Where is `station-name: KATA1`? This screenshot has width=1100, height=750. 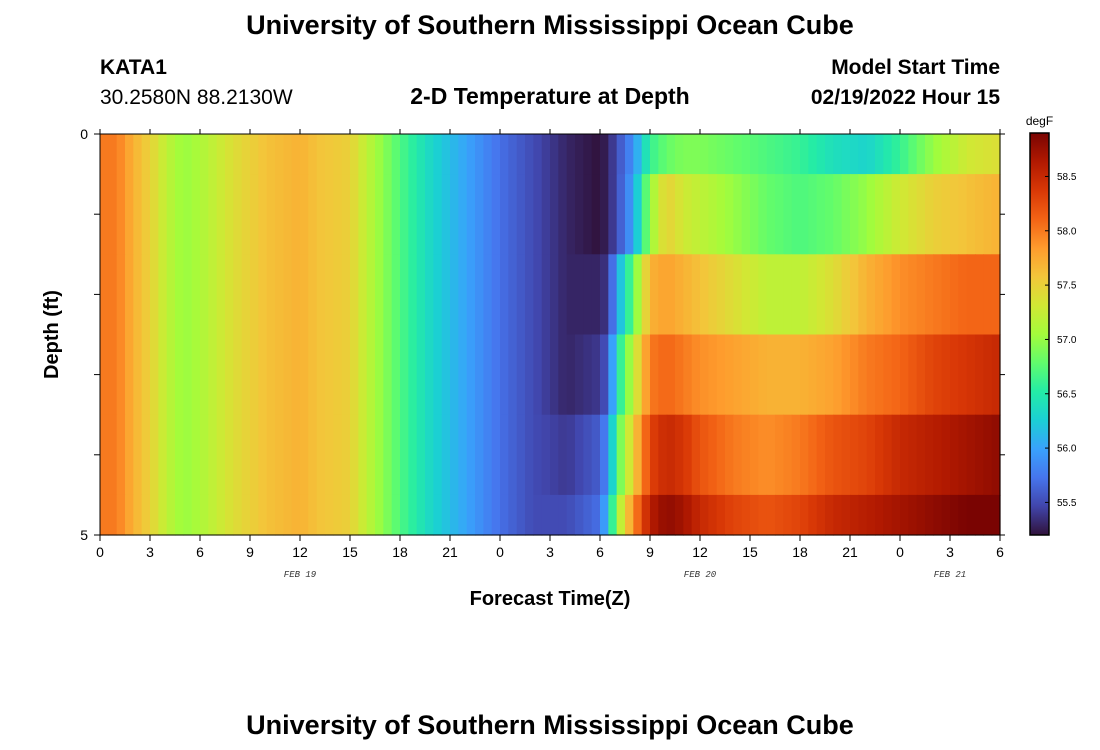
station-name: KATA1 is located at coordinates (133, 67).